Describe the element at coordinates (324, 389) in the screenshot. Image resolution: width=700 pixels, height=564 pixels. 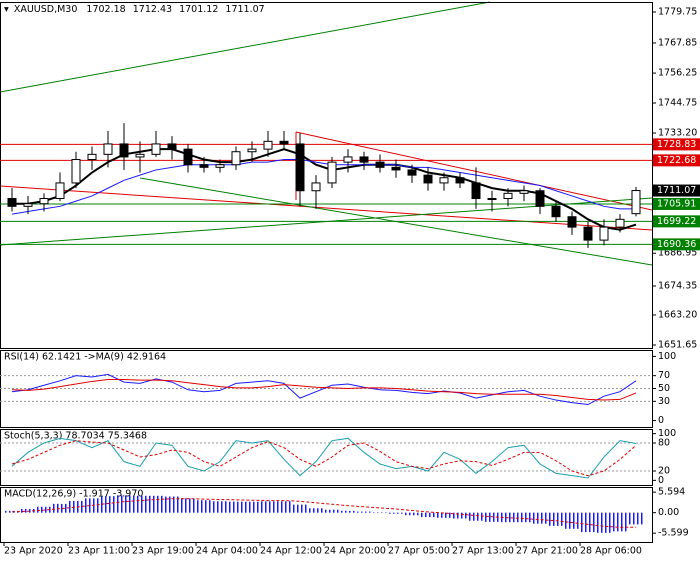
I see `indicator-line` at that location.